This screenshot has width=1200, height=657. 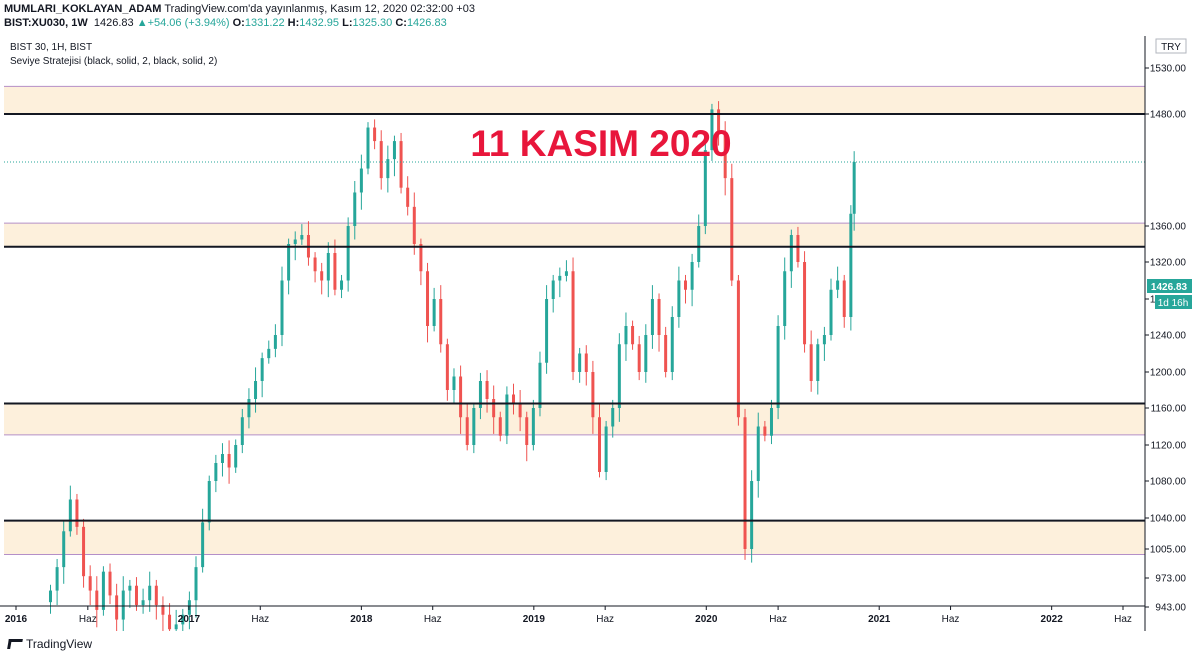 What do you see at coordinates (83, 9) in the screenshot?
I see `author-name: MUMLARI_KOKLAYAN_ADAM` at bounding box center [83, 9].